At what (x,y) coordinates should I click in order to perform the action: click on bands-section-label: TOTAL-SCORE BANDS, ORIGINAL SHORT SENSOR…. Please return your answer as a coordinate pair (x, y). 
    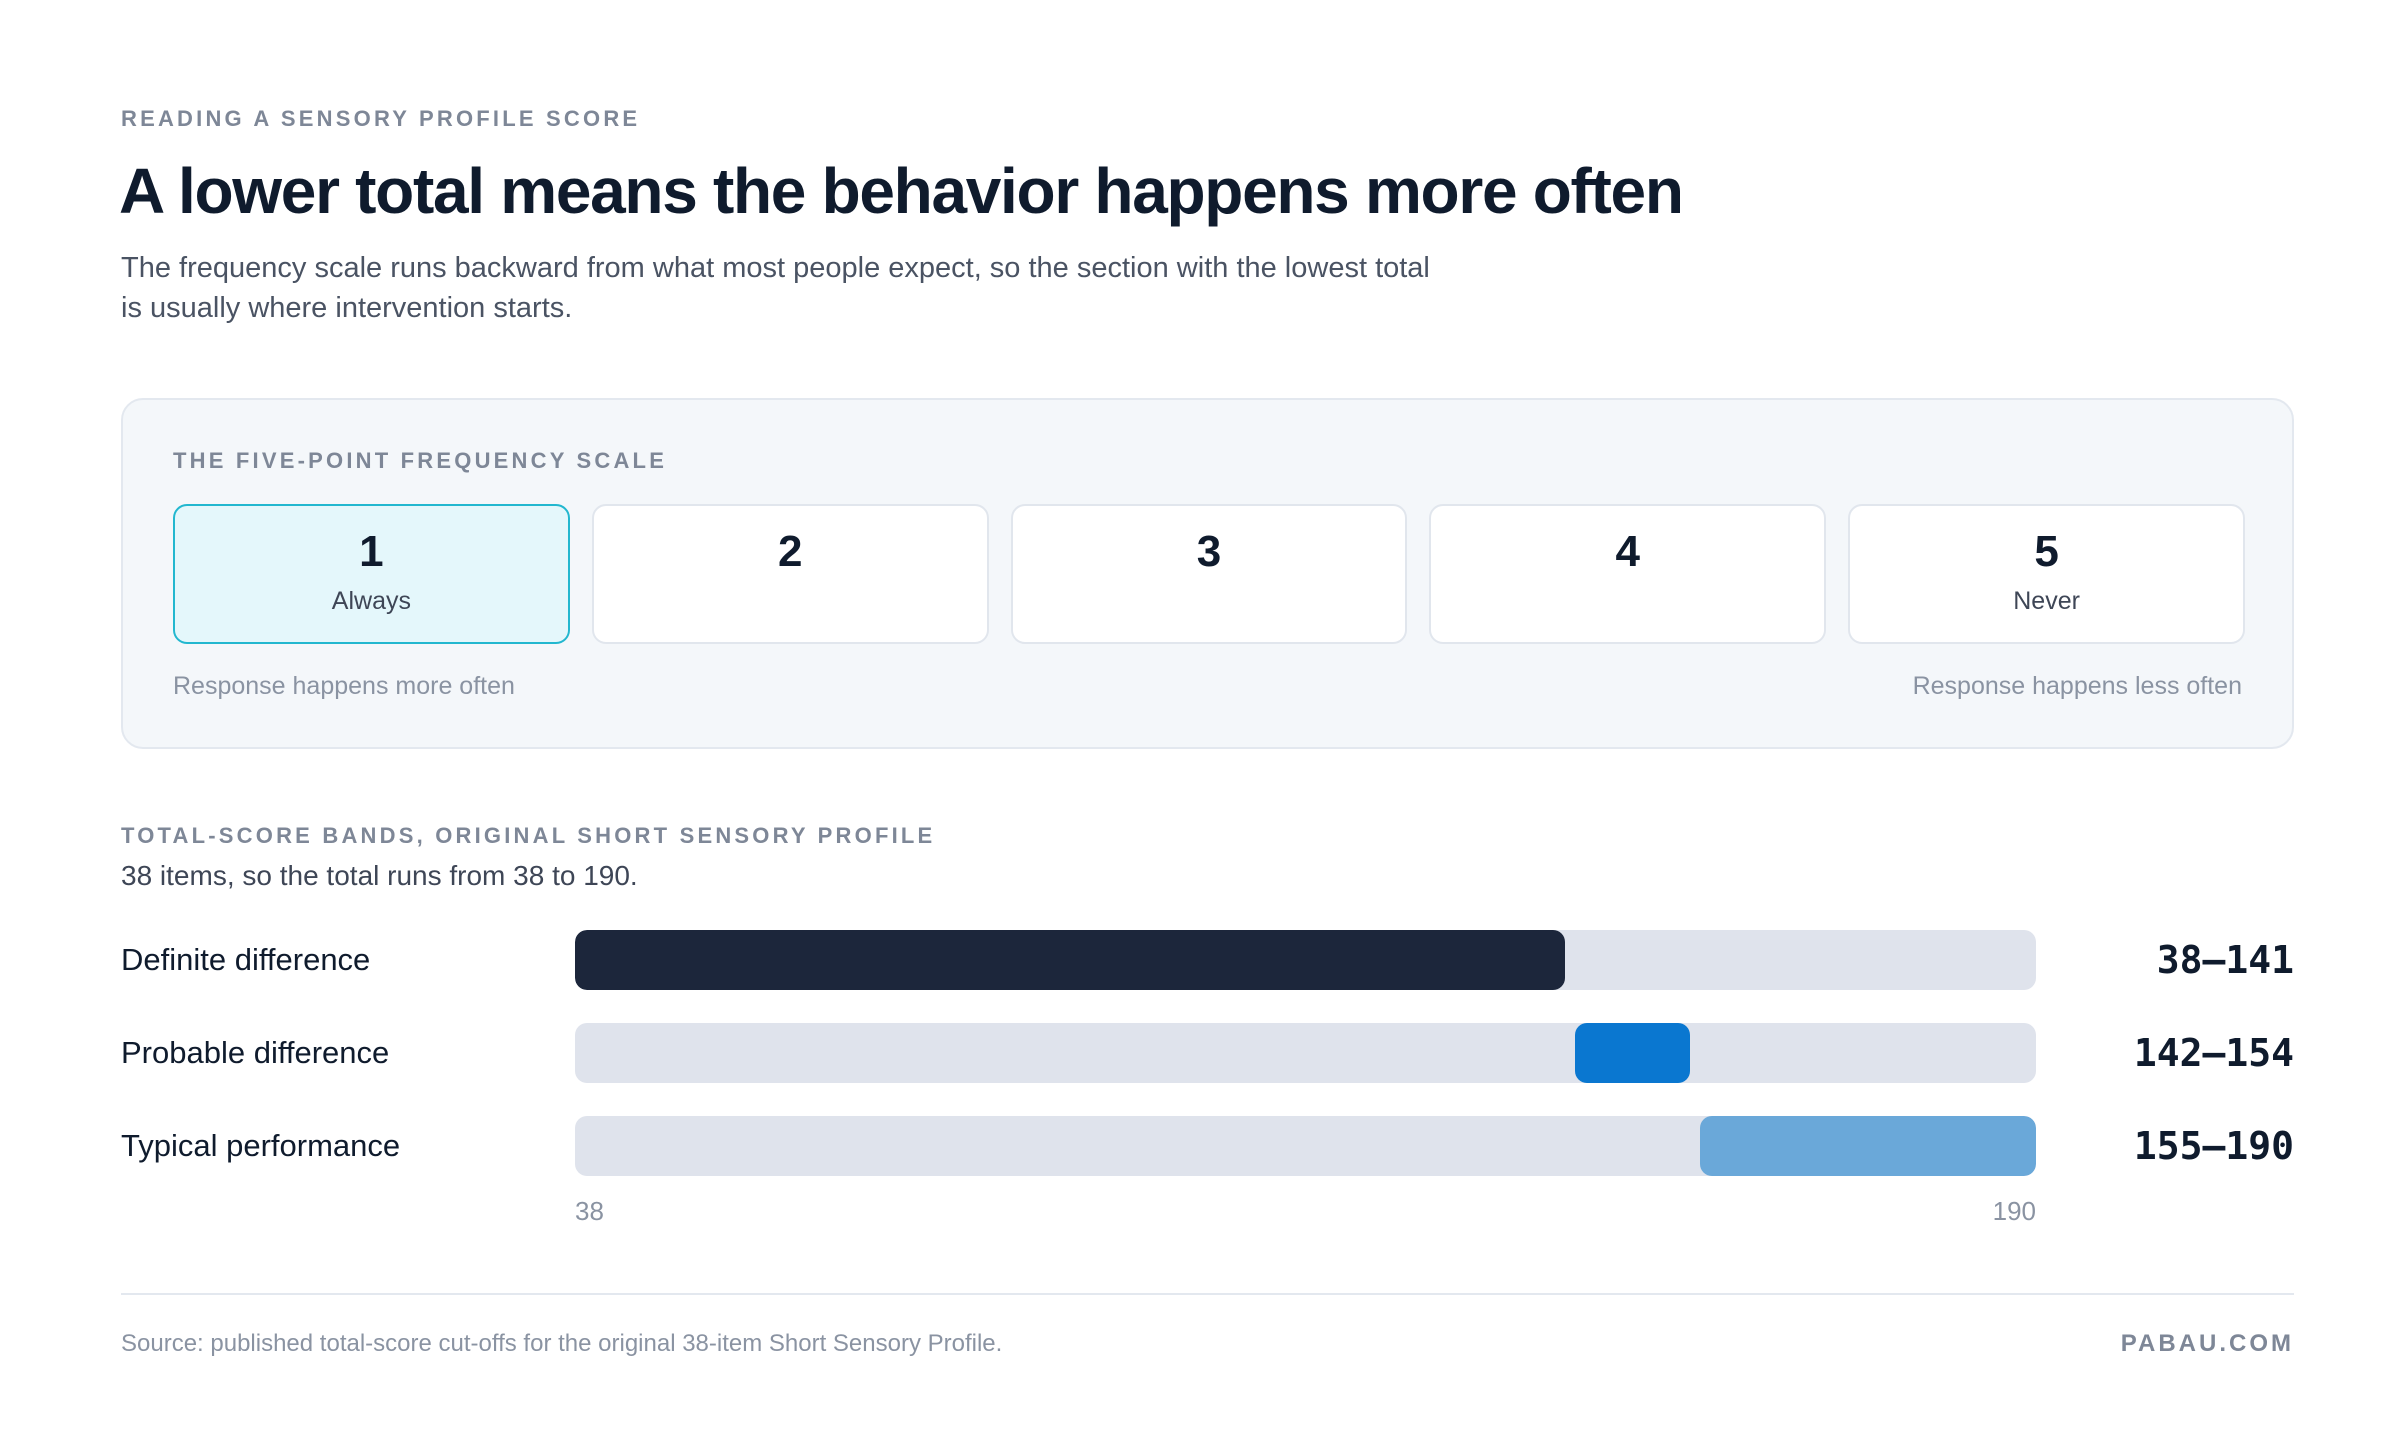
    Looking at the image, I should click on (528, 835).